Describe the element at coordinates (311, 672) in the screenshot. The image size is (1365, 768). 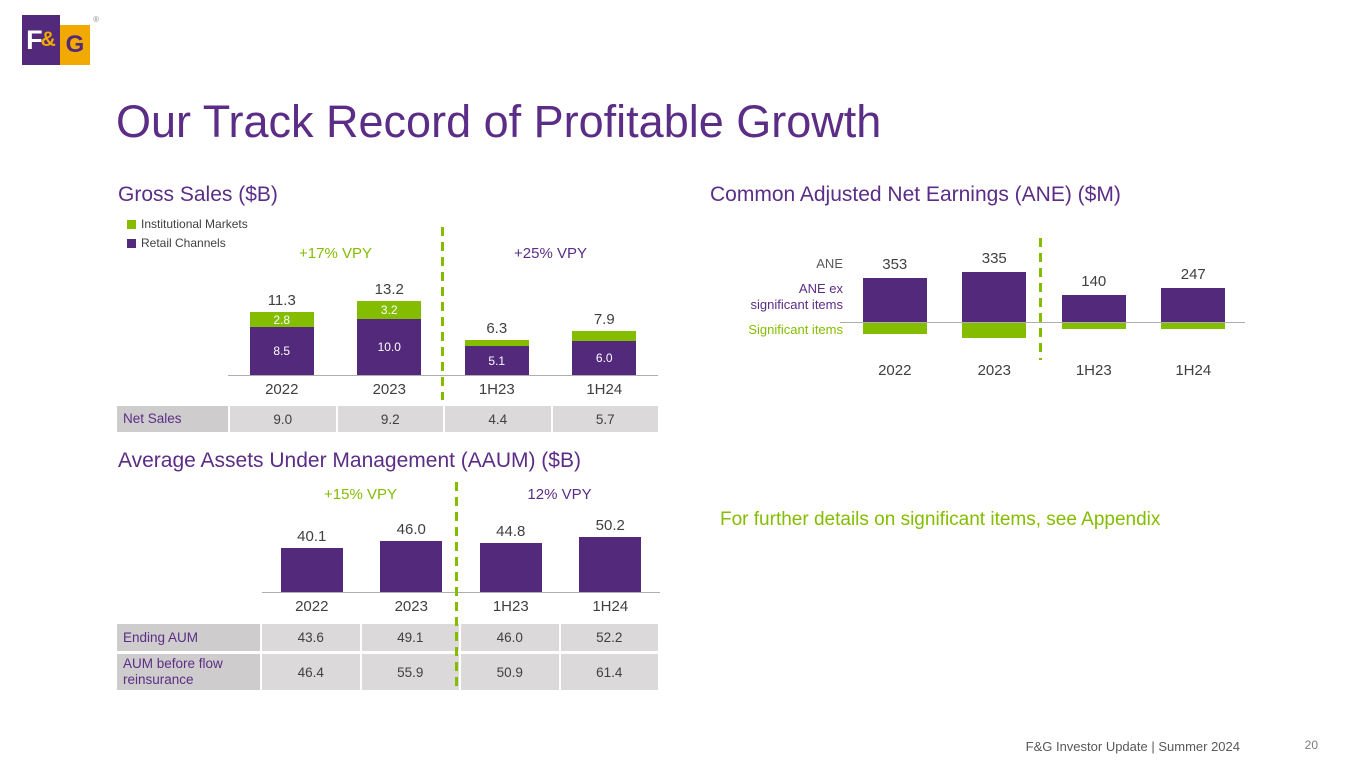
I see `aaum-table-value-cell: 46.4` at that location.